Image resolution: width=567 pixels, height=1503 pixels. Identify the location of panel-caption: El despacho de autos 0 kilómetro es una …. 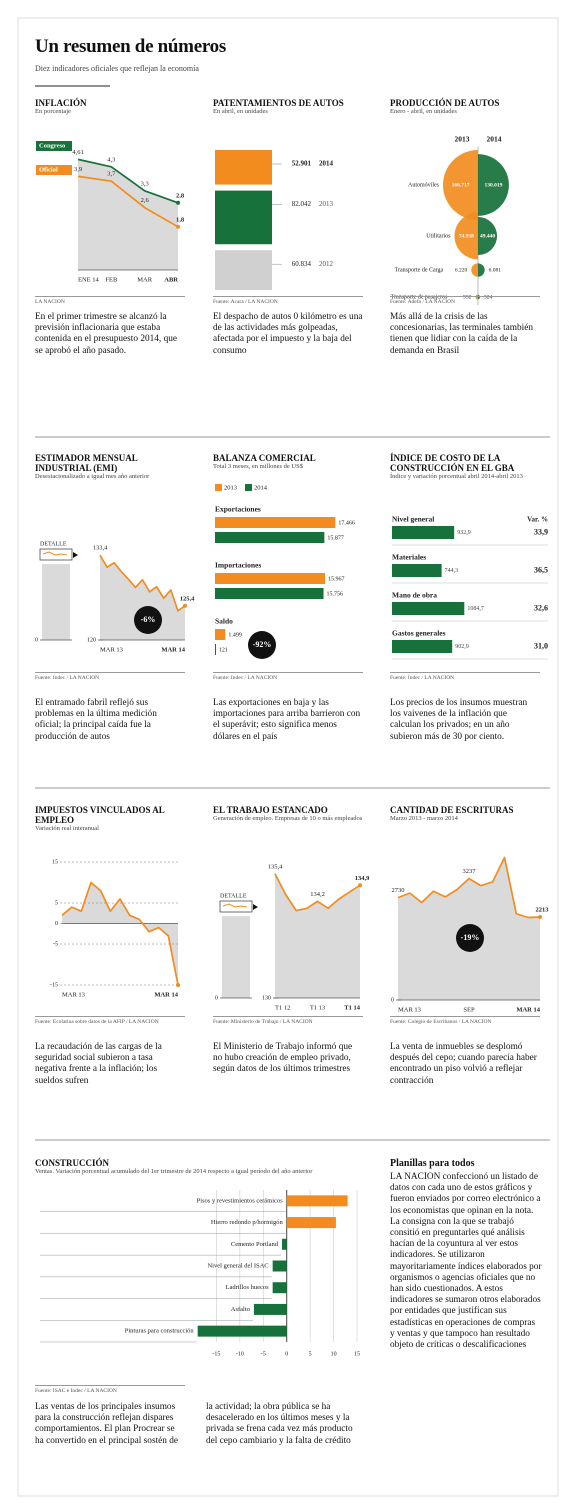
(288, 334).